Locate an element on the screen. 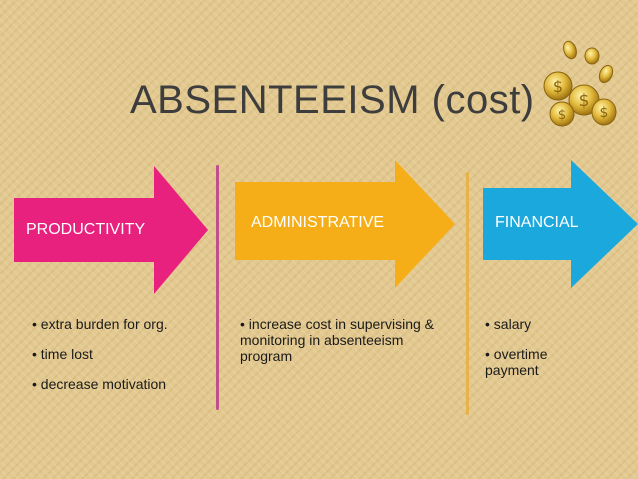 This screenshot has width=638, height=479. gold-coins-icon: $ $ $ $ is located at coordinates (581, 84).